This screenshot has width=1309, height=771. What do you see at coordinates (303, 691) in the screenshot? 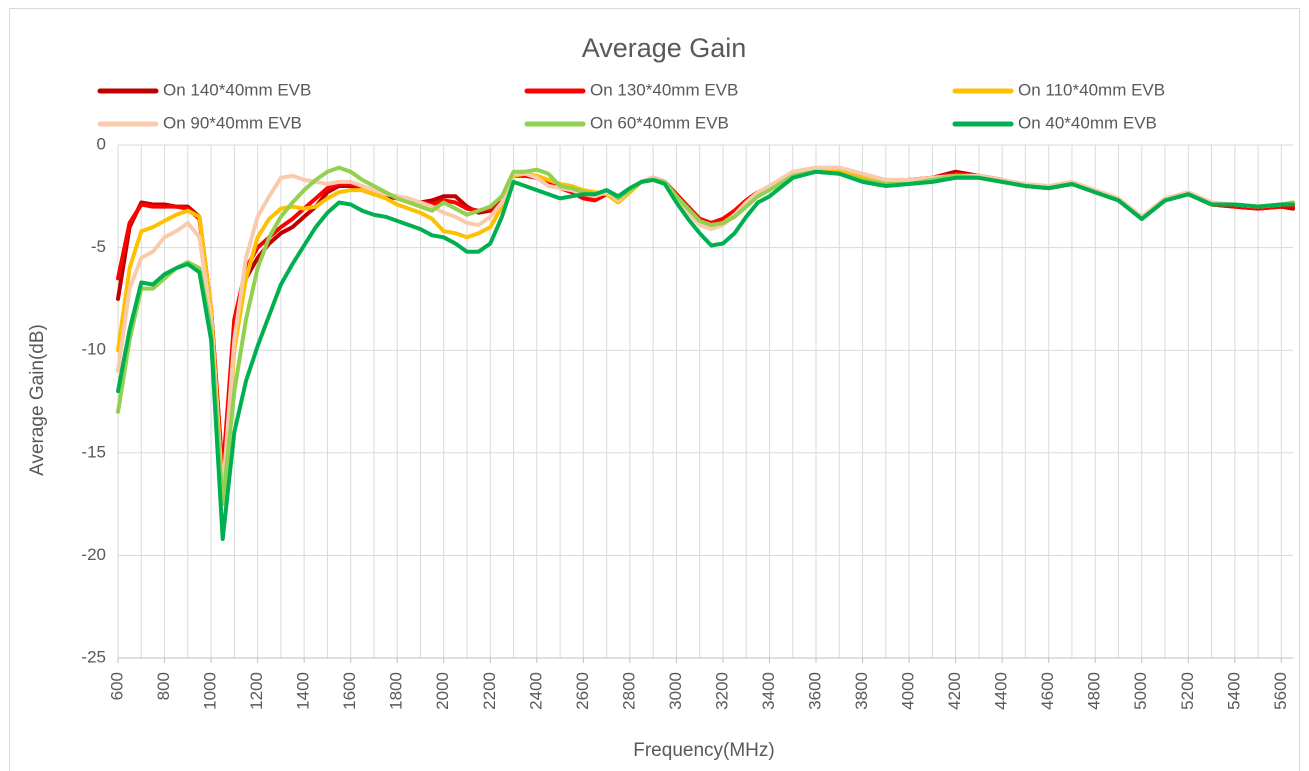
I see `x-tick-label: 1400` at bounding box center [303, 691].